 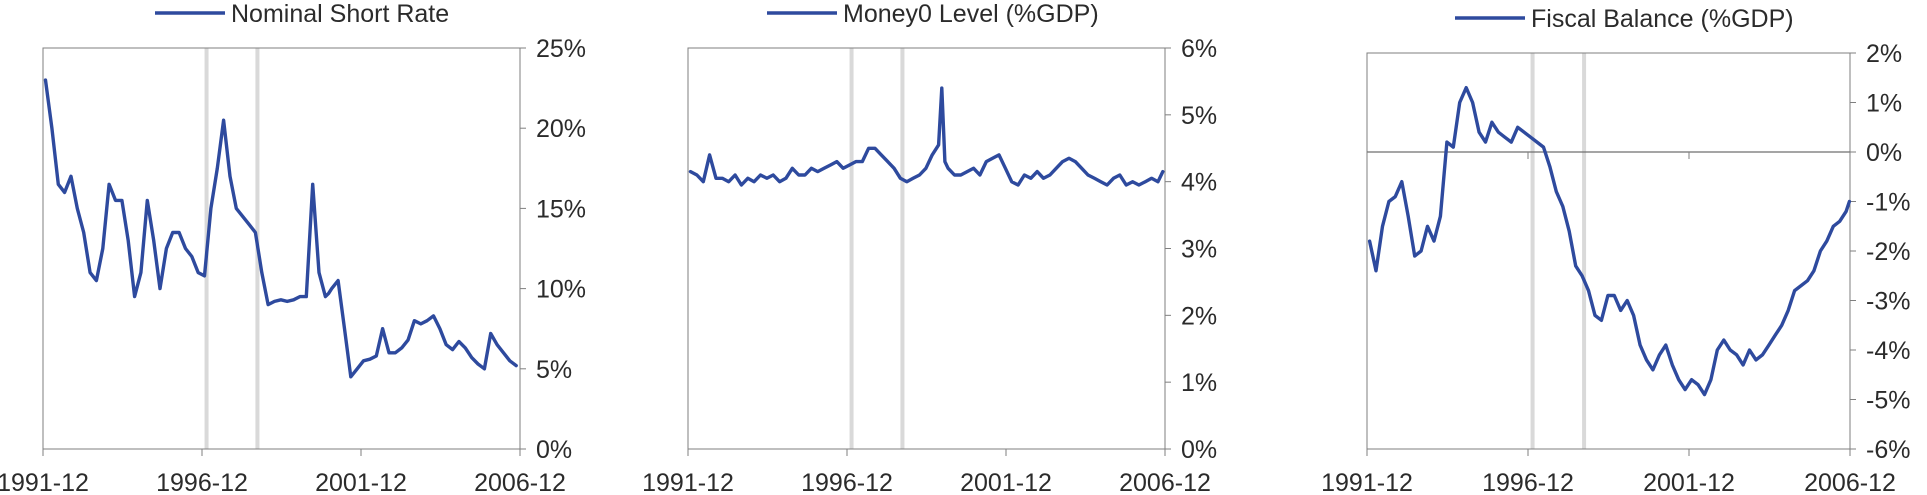 What do you see at coordinates (340, 14) in the screenshot?
I see `legend-label: Nominal Short Rate` at bounding box center [340, 14].